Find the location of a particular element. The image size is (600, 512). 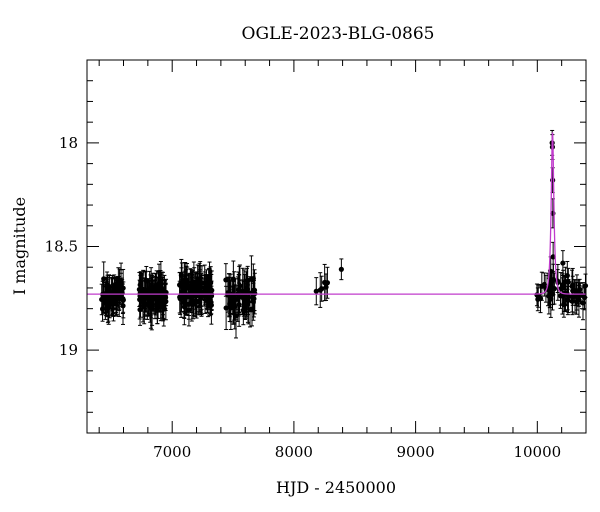

x-tick-label: 10000 is located at coordinates (537, 452).